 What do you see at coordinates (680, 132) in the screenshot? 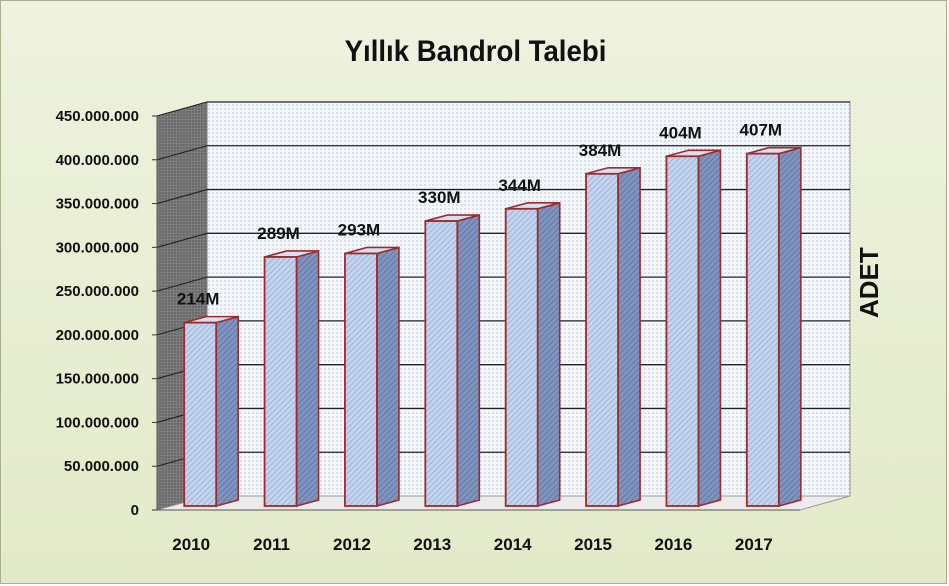
I see `data-label: 404M` at bounding box center [680, 132].